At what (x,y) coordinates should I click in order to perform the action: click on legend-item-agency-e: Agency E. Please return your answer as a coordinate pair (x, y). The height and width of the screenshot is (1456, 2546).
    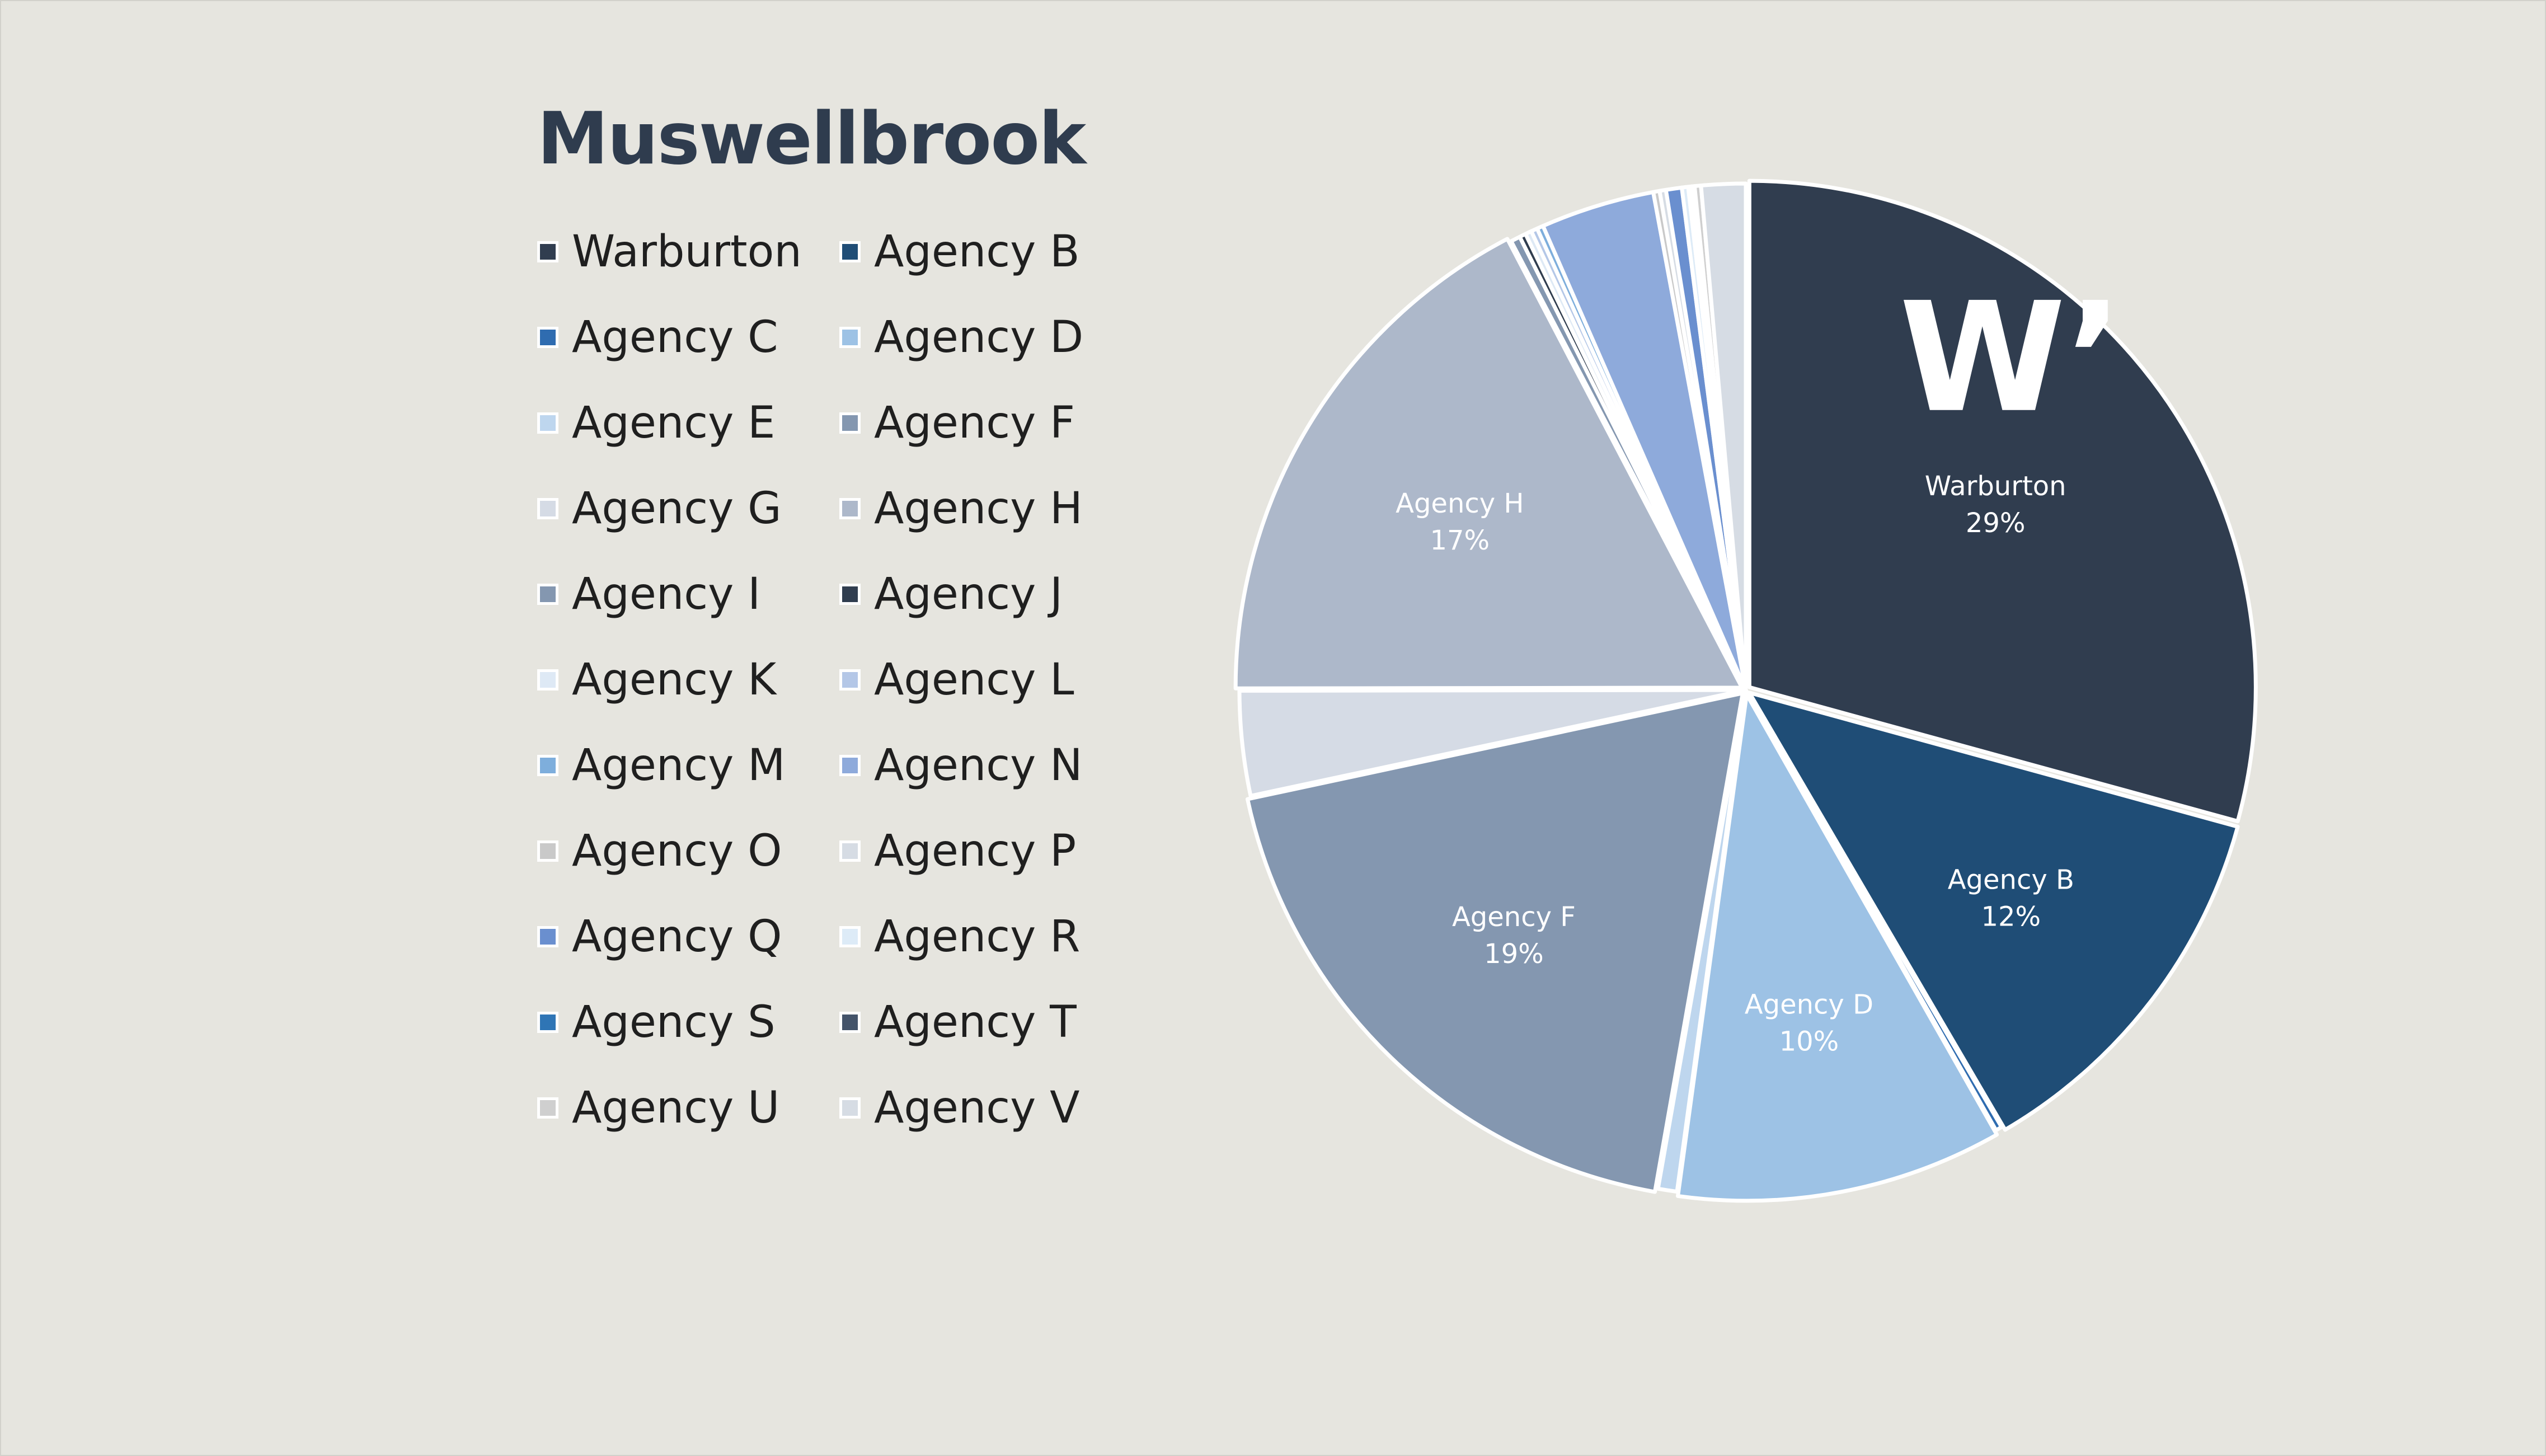
    Looking at the image, I should click on (656, 423).